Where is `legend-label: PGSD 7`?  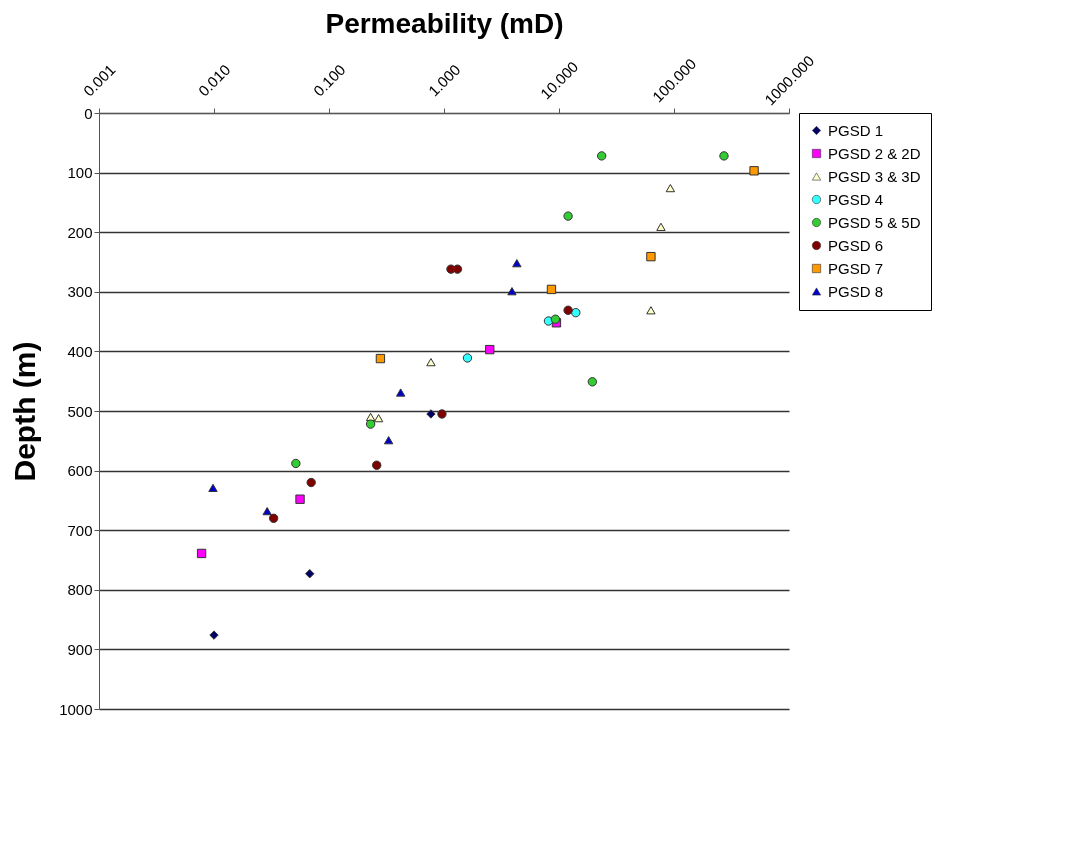 legend-label: PGSD 7 is located at coordinates (856, 268).